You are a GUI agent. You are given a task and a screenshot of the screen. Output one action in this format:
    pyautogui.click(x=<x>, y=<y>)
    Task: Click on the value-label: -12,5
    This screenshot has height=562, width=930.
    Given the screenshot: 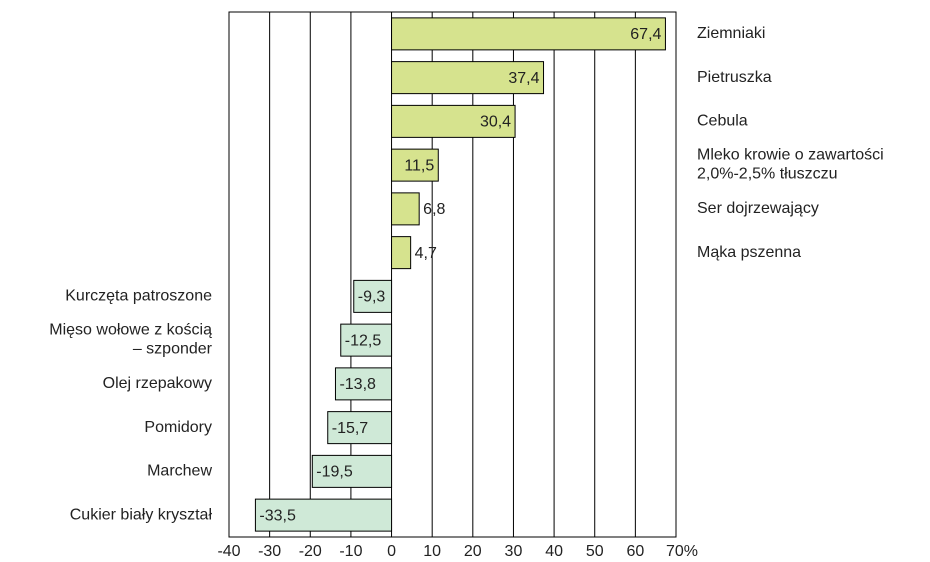 What is the action you would take?
    pyautogui.click(x=363, y=340)
    